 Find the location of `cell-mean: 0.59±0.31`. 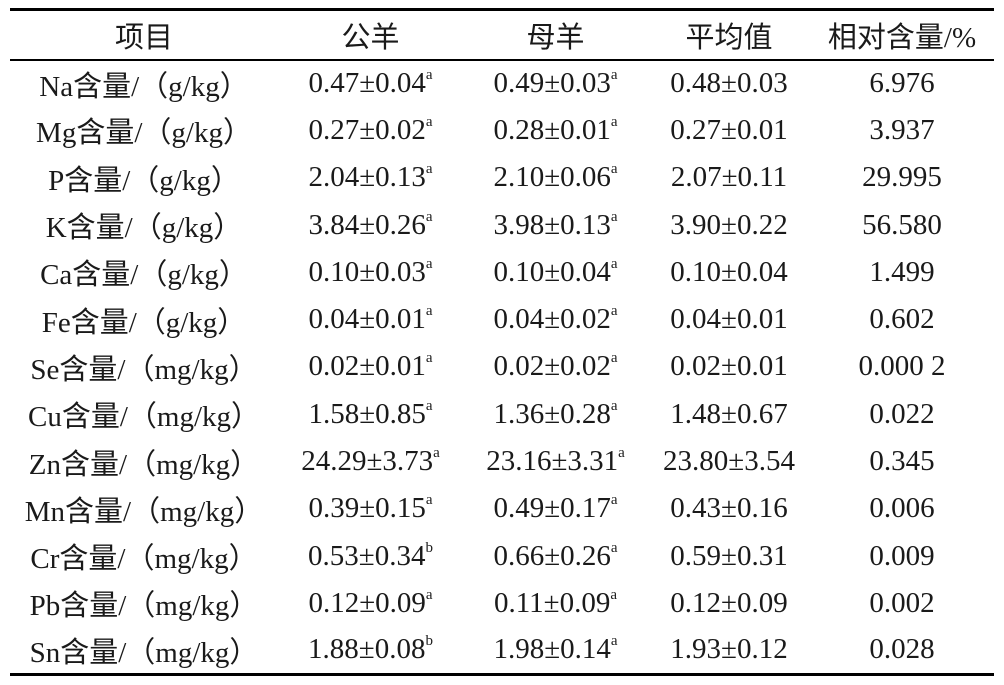

cell-mean: 0.59±0.31 is located at coordinates (729, 555).